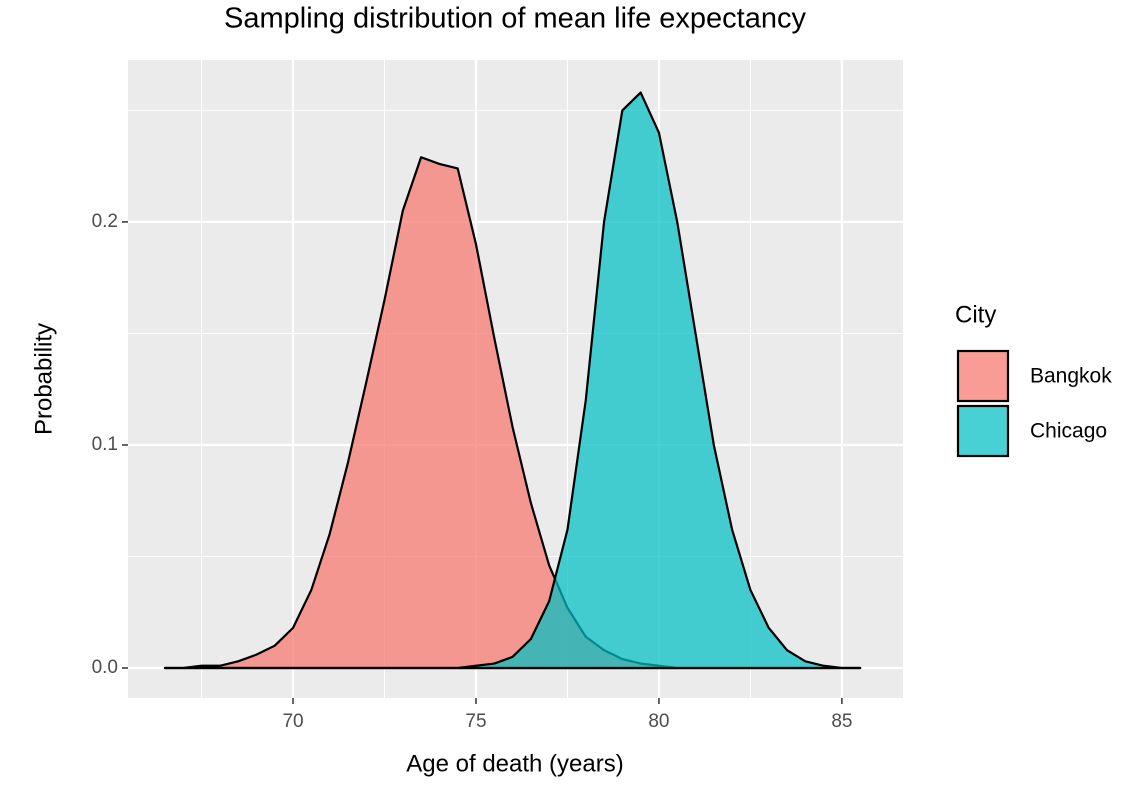  Describe the element at coordinates (475, 721) in the screenshot. I see `x-tick-label: 75` at that location.